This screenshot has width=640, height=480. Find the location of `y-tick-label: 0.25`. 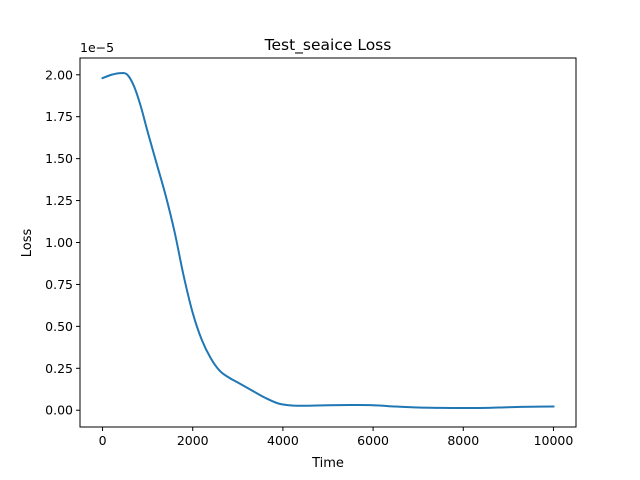

y-tick-label: 0.25 is located at coordinates (59, 368).